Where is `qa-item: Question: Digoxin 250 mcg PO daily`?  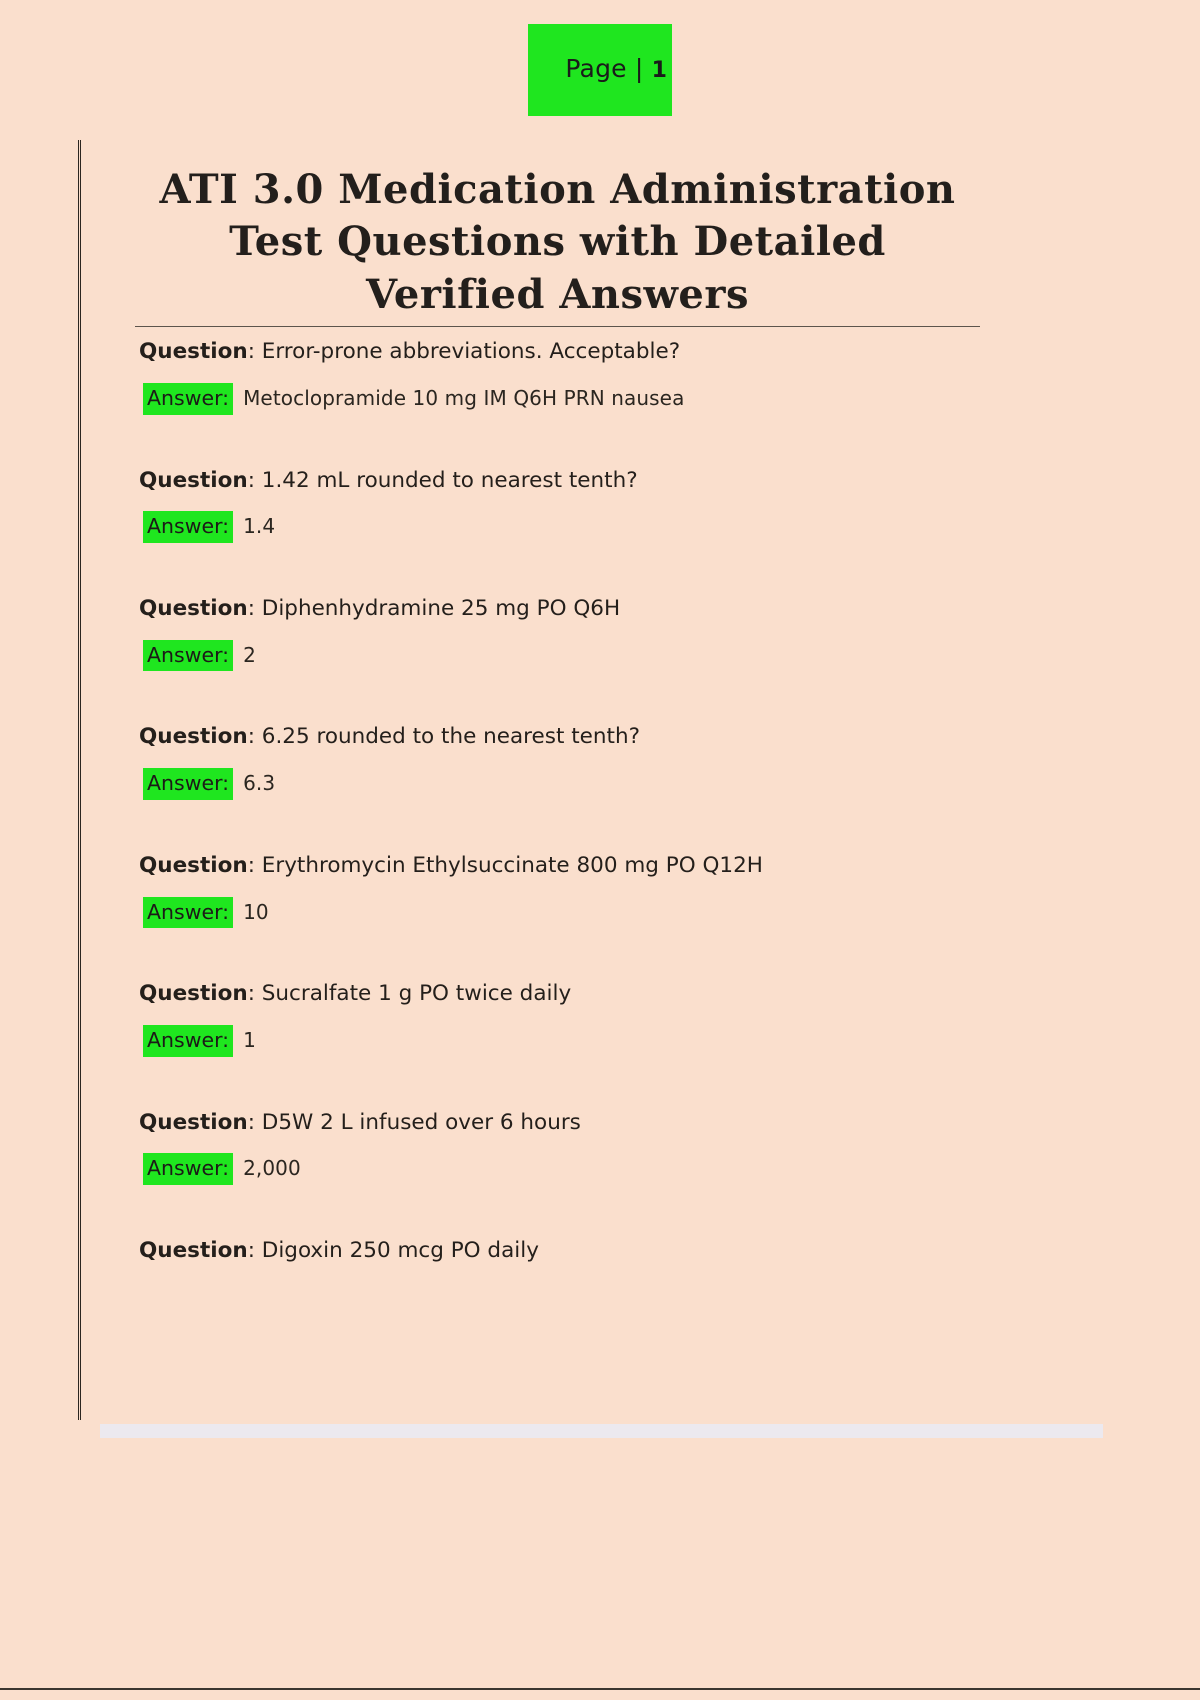
qa-item: Question: Digoxin 250 mcg PO daily is located at coordinates (588, 1251).